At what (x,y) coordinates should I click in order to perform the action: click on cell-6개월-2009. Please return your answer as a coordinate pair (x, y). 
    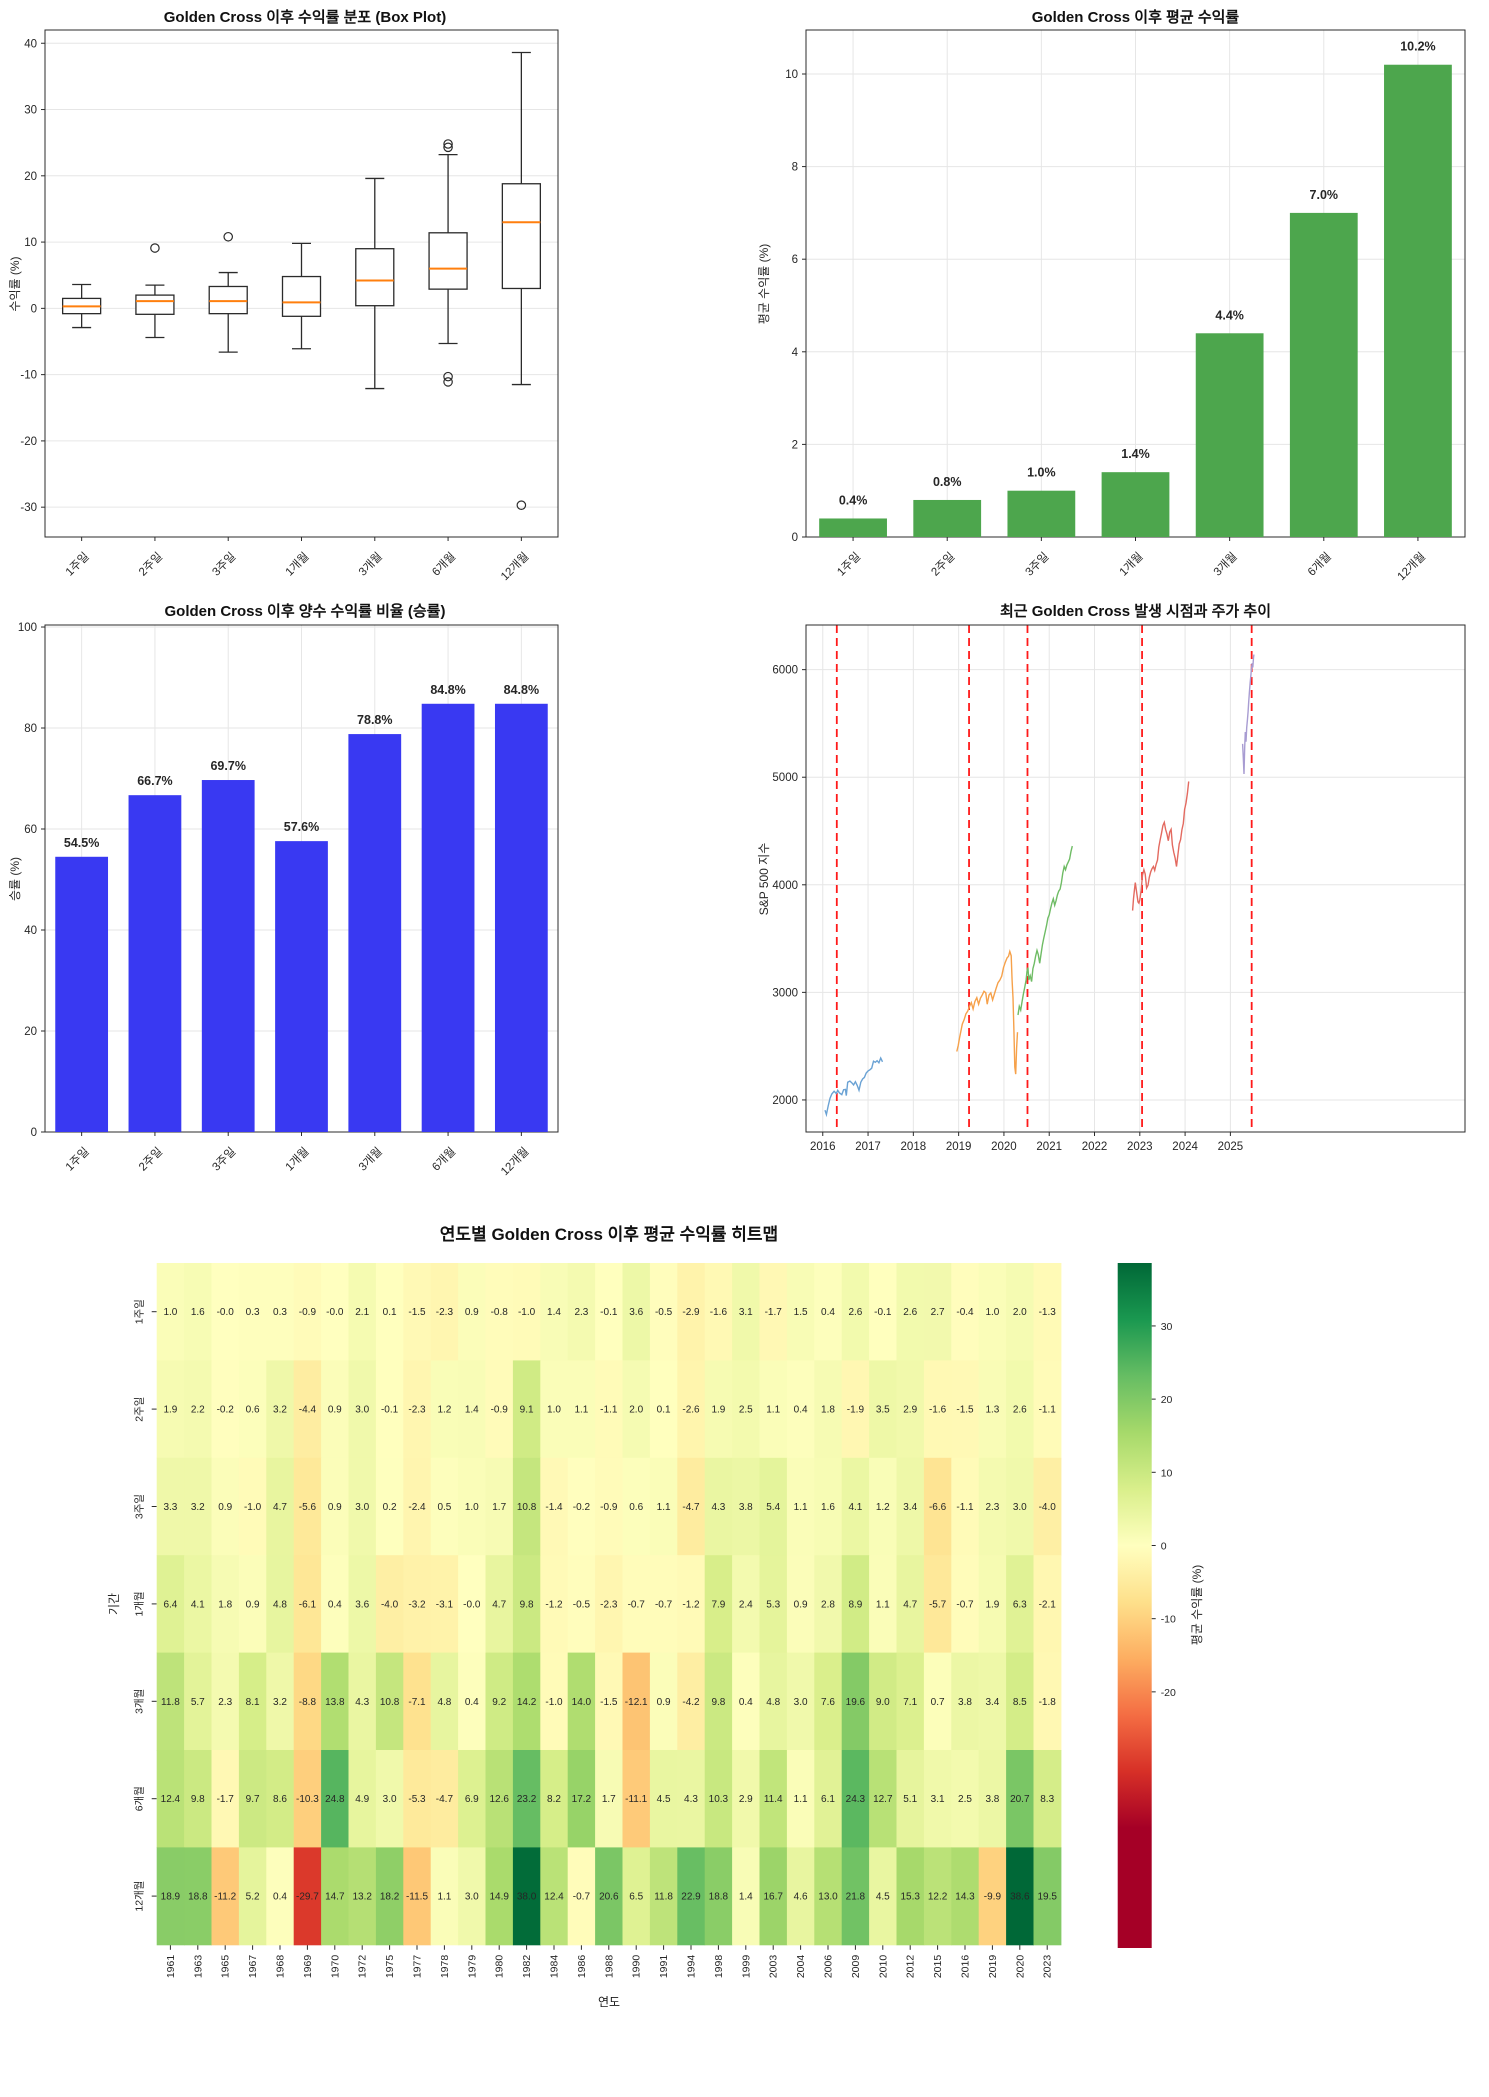
    Looking at the image, I should click on (855, 1799).